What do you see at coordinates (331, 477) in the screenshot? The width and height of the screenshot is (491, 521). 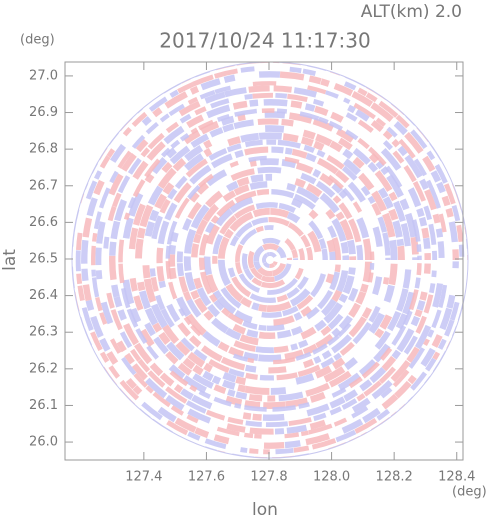 I see `x-tick-label: 128.0` at bounding box center [331, 477].